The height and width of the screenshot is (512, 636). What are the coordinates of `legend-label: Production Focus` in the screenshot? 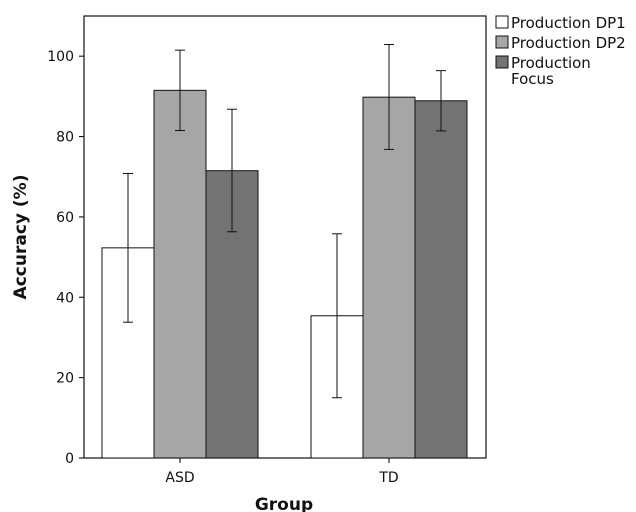 It's located at (551, 71).